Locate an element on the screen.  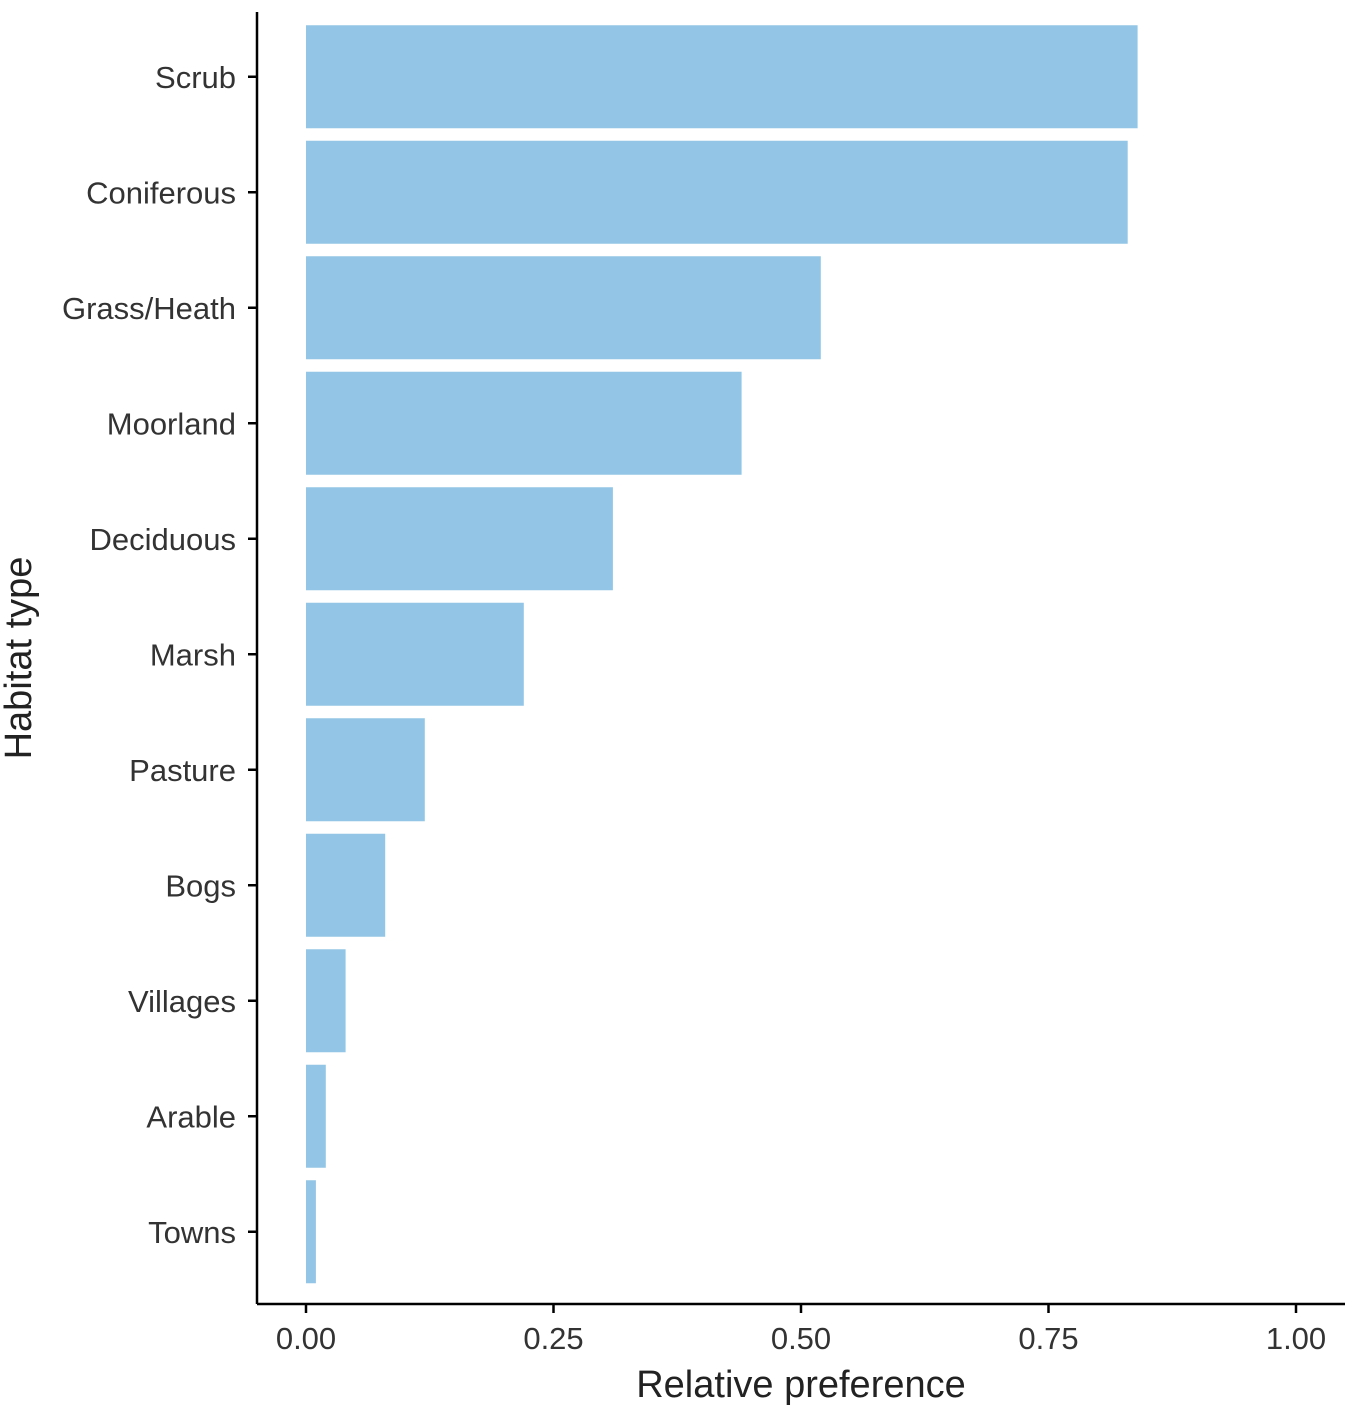
bar-arable is located at coordinates (316, 1116).